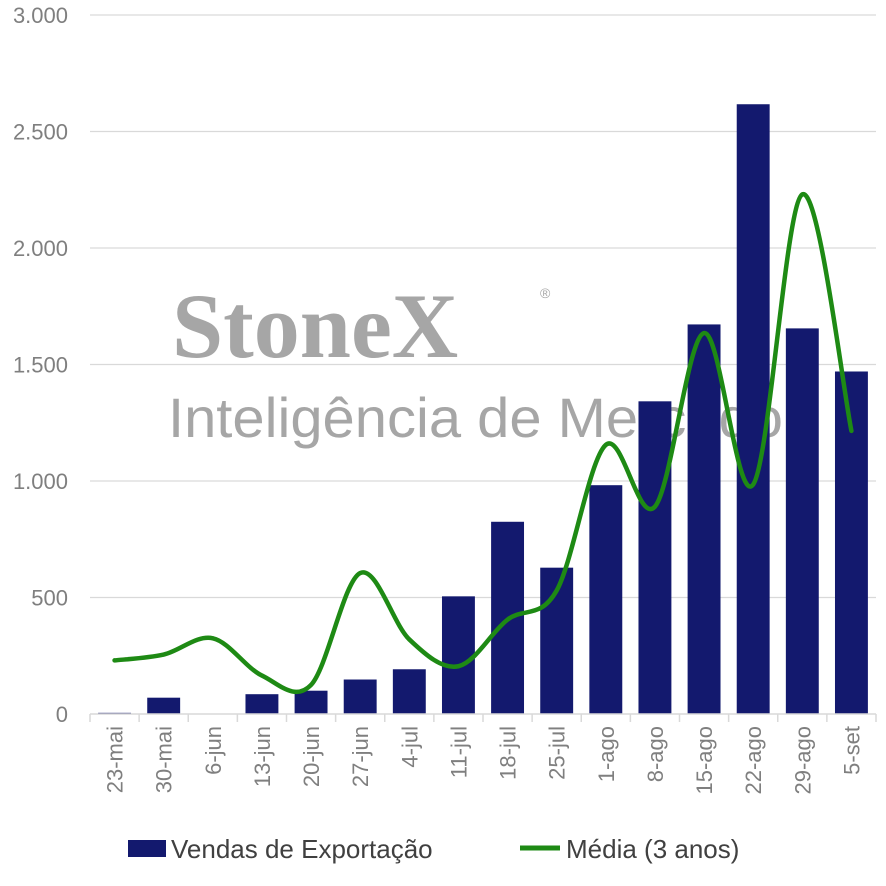 This screenshot has height=886, width=886. What do you see at coordinates (213, 750) in the screenshot?
I see `x-tick-label: 6-jun` at bounding box center [213, 750].